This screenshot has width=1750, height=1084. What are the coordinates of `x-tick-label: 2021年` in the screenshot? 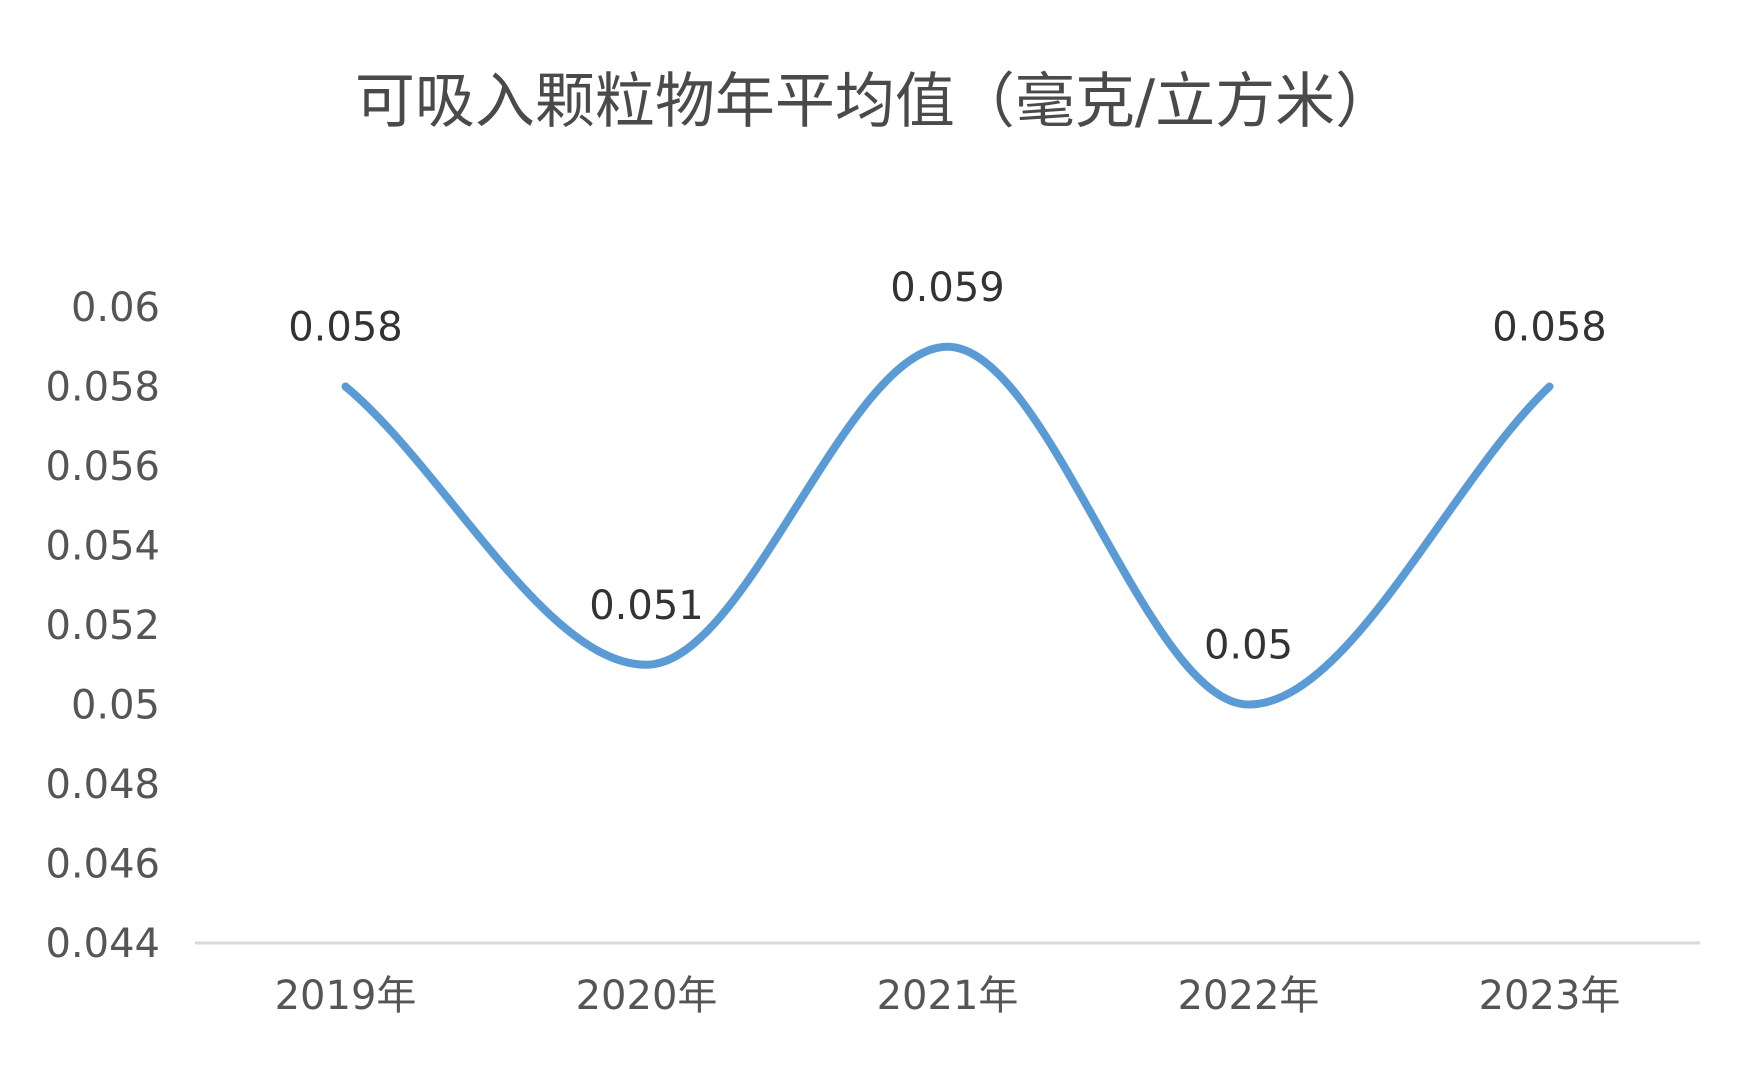 It's located at (948, 996).